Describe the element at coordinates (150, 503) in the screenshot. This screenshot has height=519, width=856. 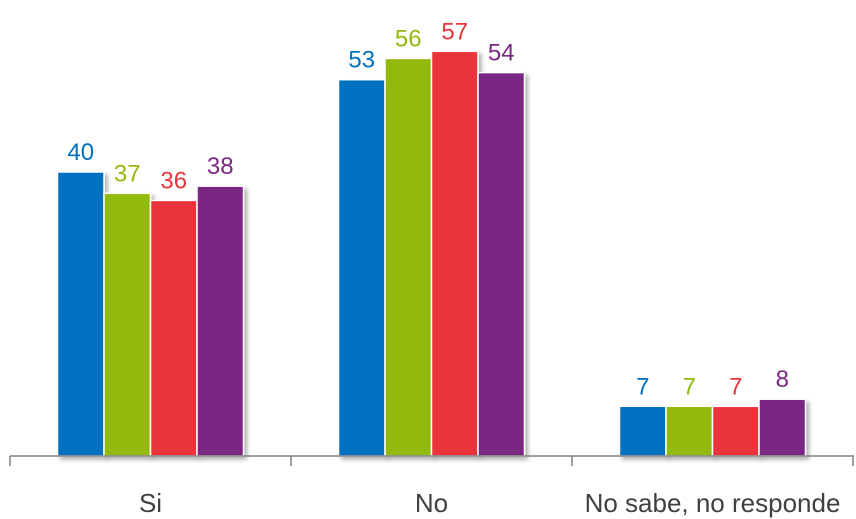
I see `category-label-0: Si` at that location.